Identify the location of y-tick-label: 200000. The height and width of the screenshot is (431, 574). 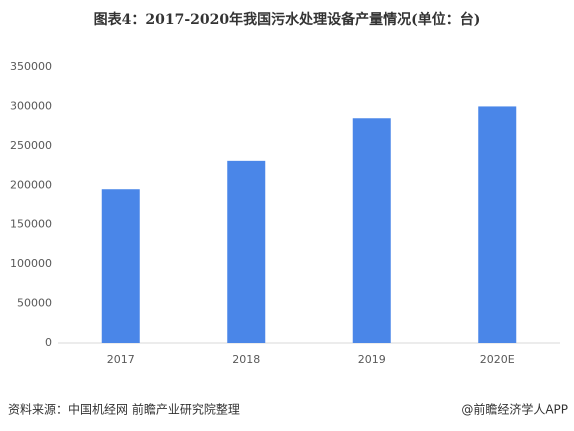
(31, 184).